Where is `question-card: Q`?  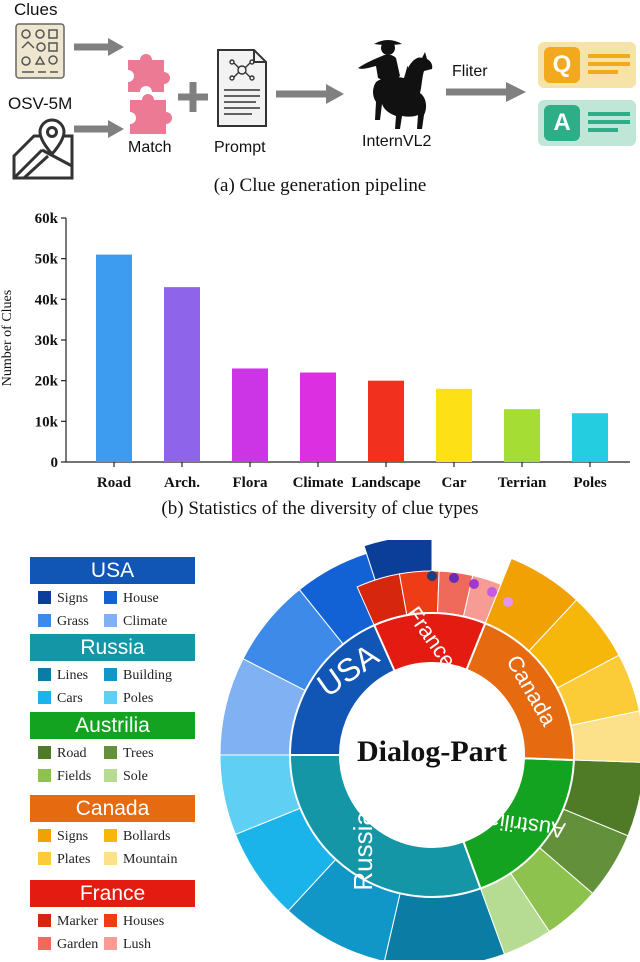
question-card: Q is located at coordinates (587, 65).